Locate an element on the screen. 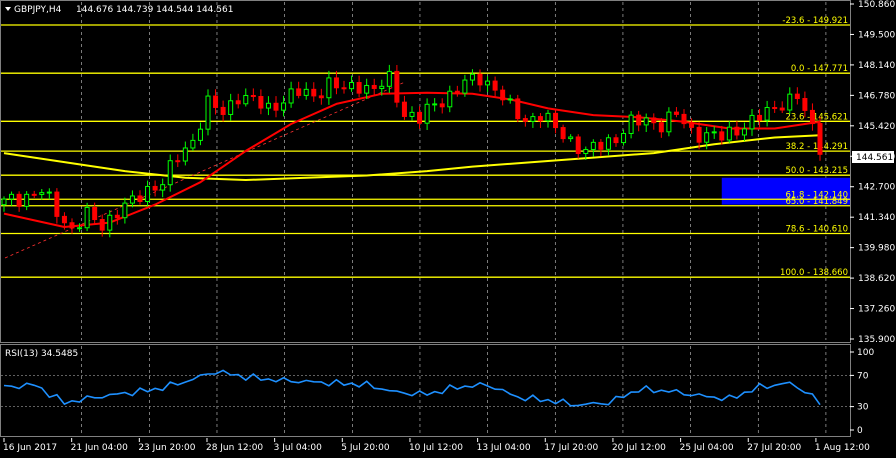 The height and width of the screenshot is (458, 896). y-tick-label: 138.620 is located at coordinates (876, 279).